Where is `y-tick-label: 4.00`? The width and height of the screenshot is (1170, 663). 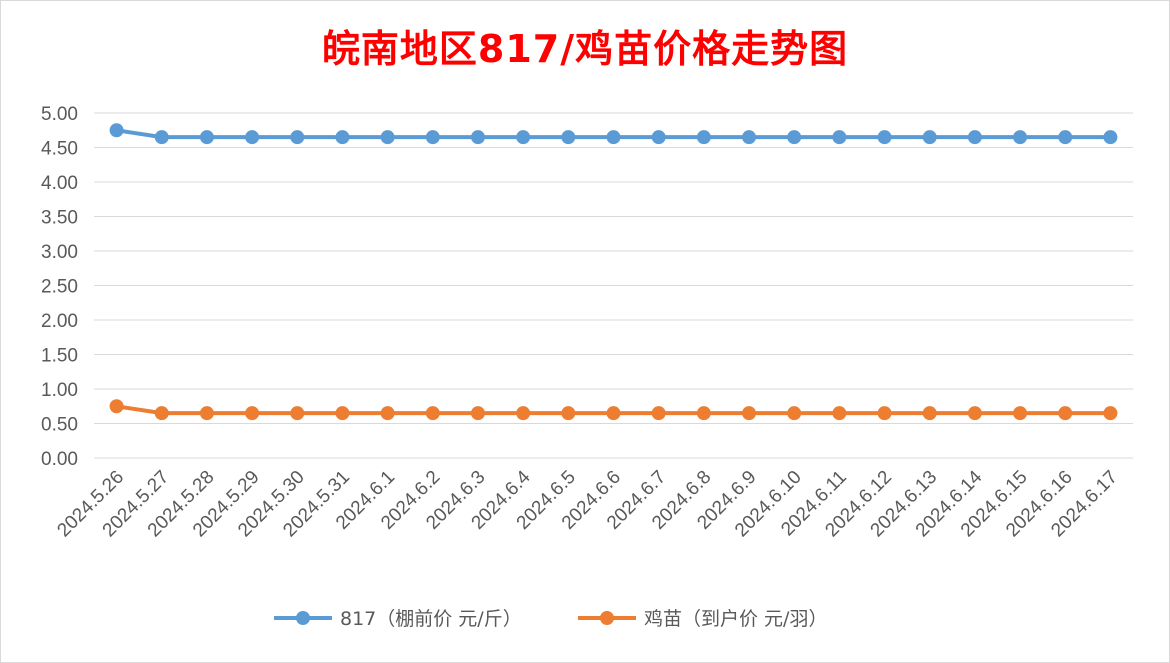
y-tick-label: 4.00 is located at coordinates (59, 183).